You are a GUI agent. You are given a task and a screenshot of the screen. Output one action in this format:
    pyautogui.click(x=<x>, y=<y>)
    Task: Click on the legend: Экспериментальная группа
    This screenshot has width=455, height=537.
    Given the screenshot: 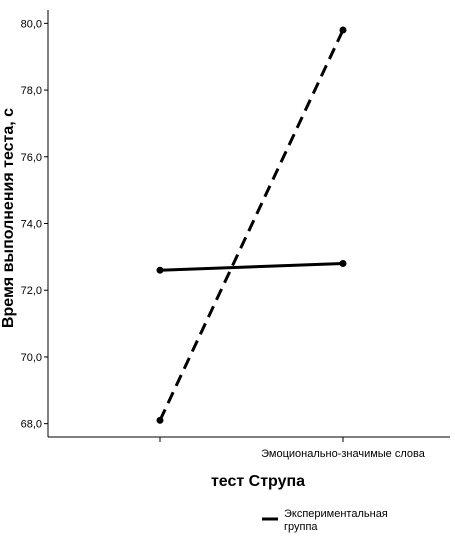 What is the action you would take?
    pyautogui.click(x=326, y=520)
    